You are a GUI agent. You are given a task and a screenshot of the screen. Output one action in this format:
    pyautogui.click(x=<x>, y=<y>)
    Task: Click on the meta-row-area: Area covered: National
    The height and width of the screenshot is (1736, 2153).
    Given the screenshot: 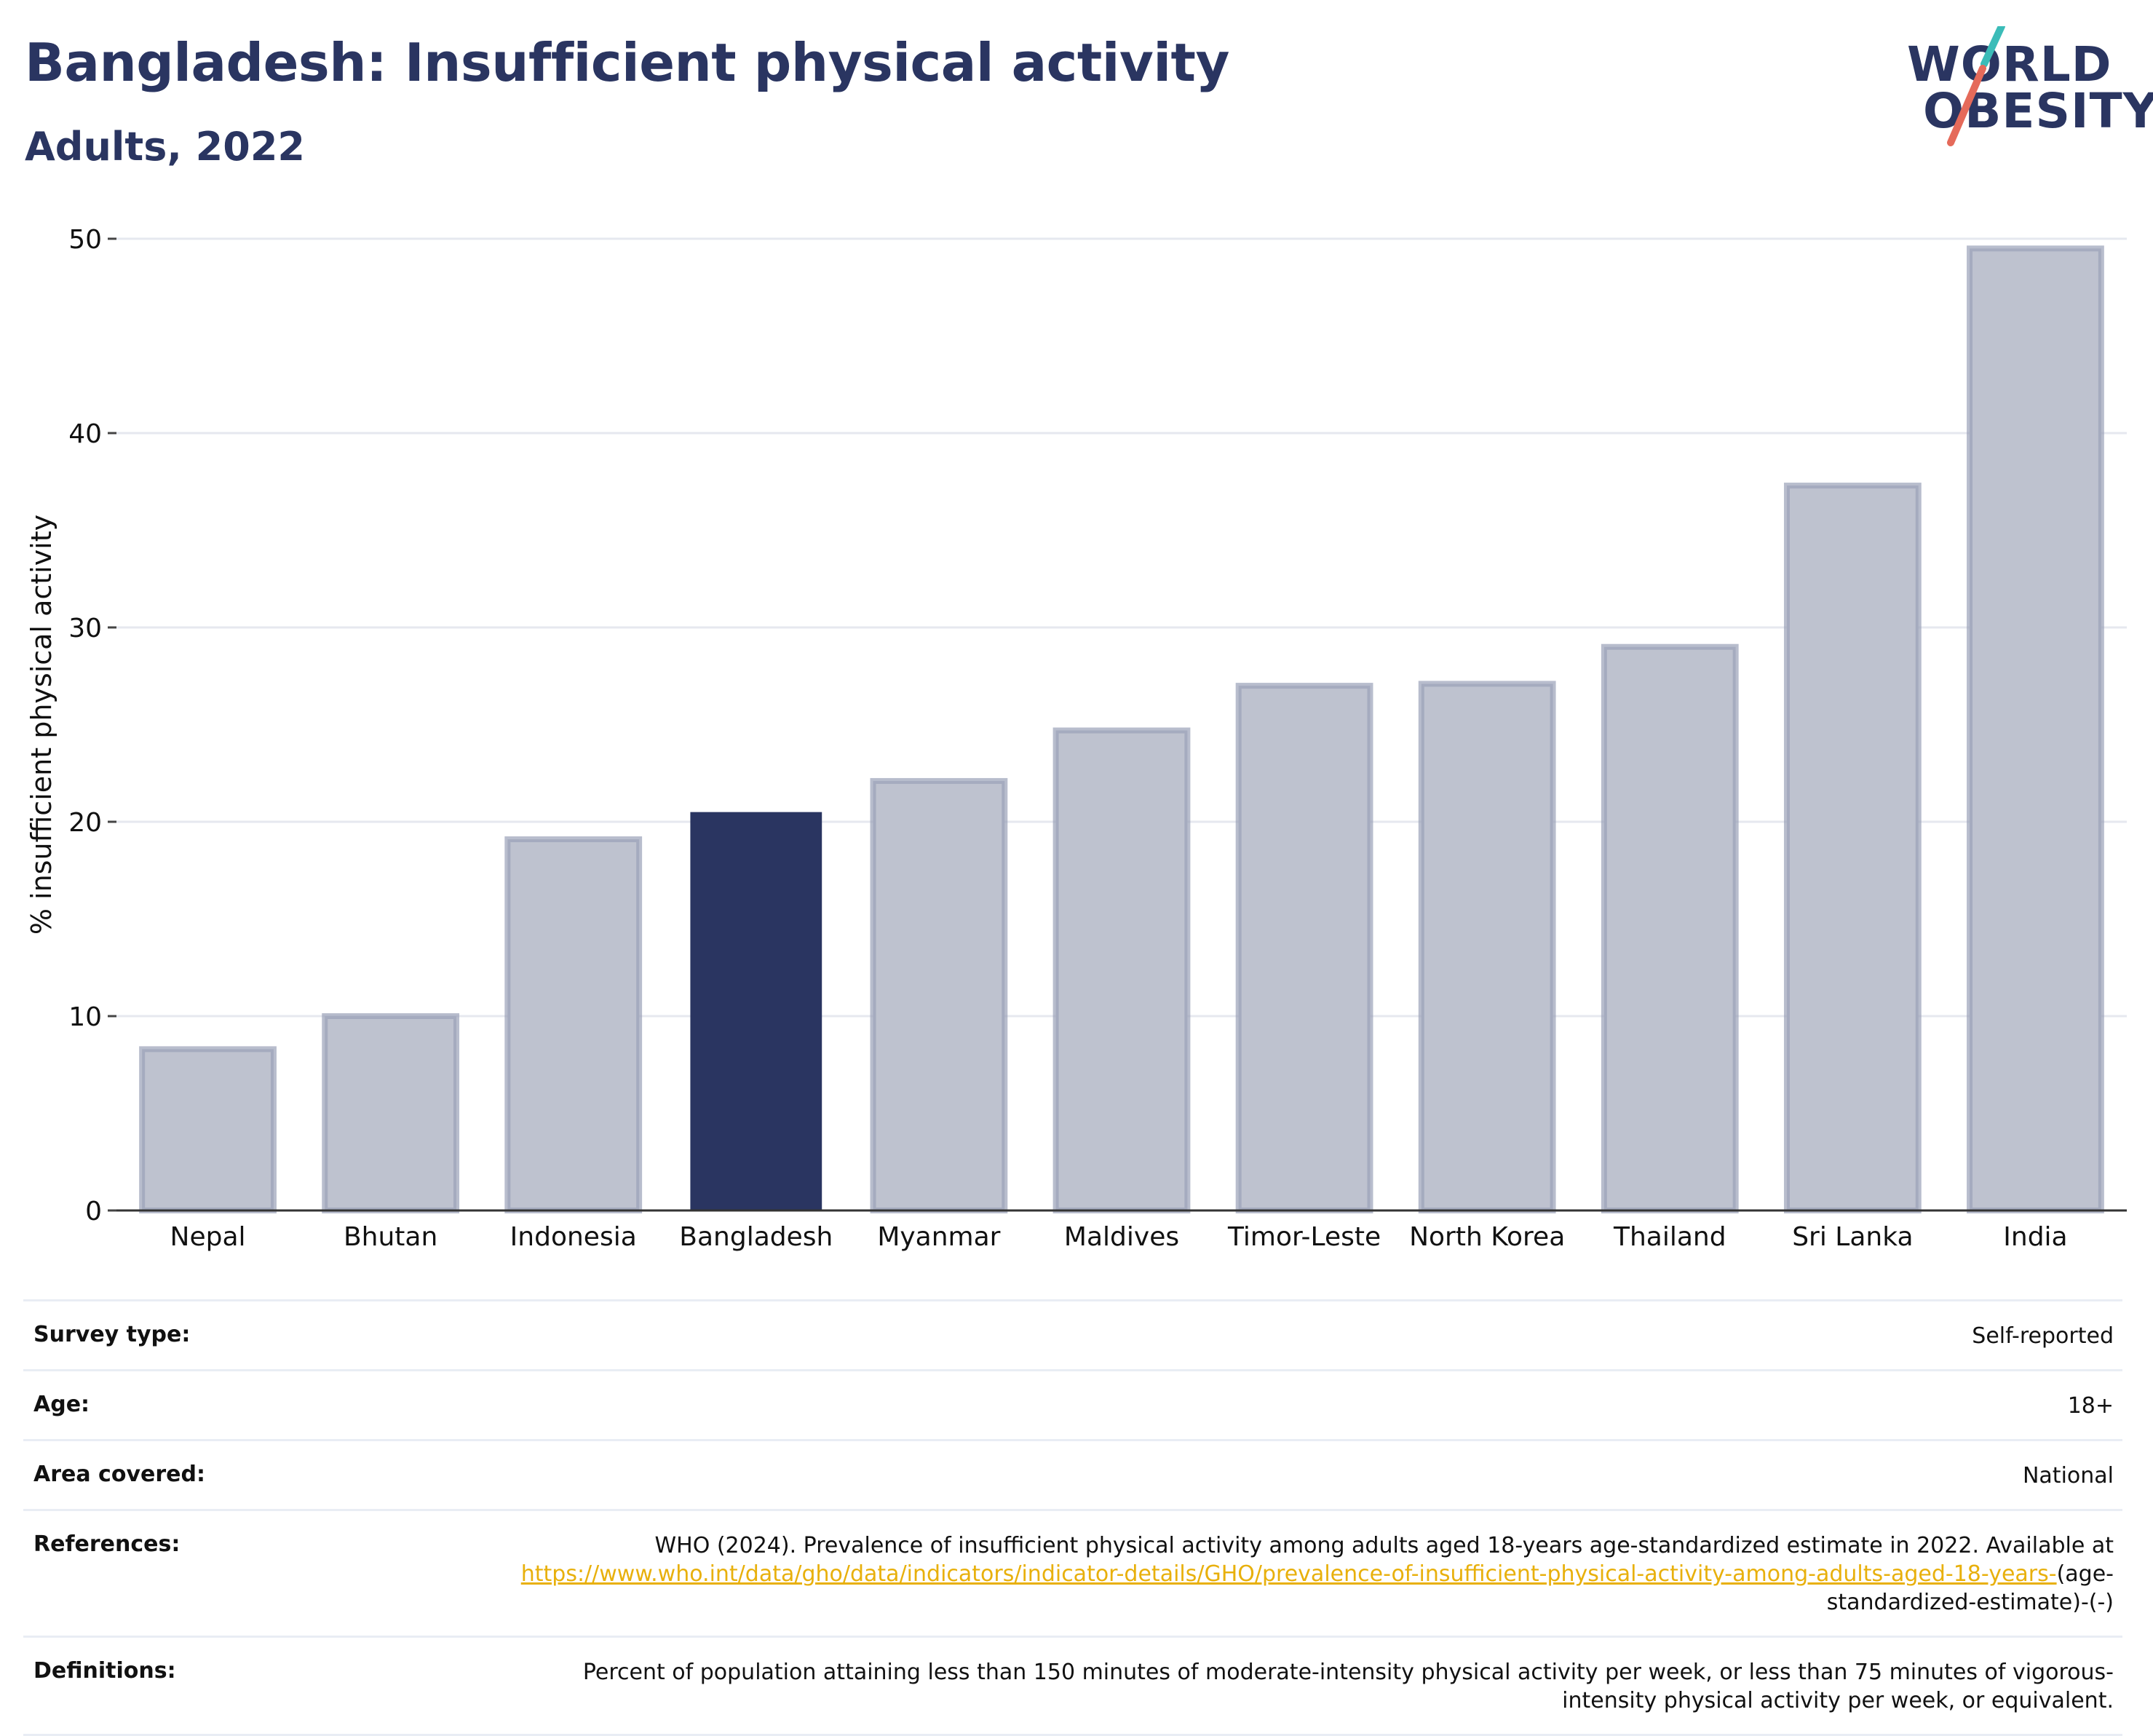 What is the action you would take?
    pyautogui.click(x=1072, y=1474)
    